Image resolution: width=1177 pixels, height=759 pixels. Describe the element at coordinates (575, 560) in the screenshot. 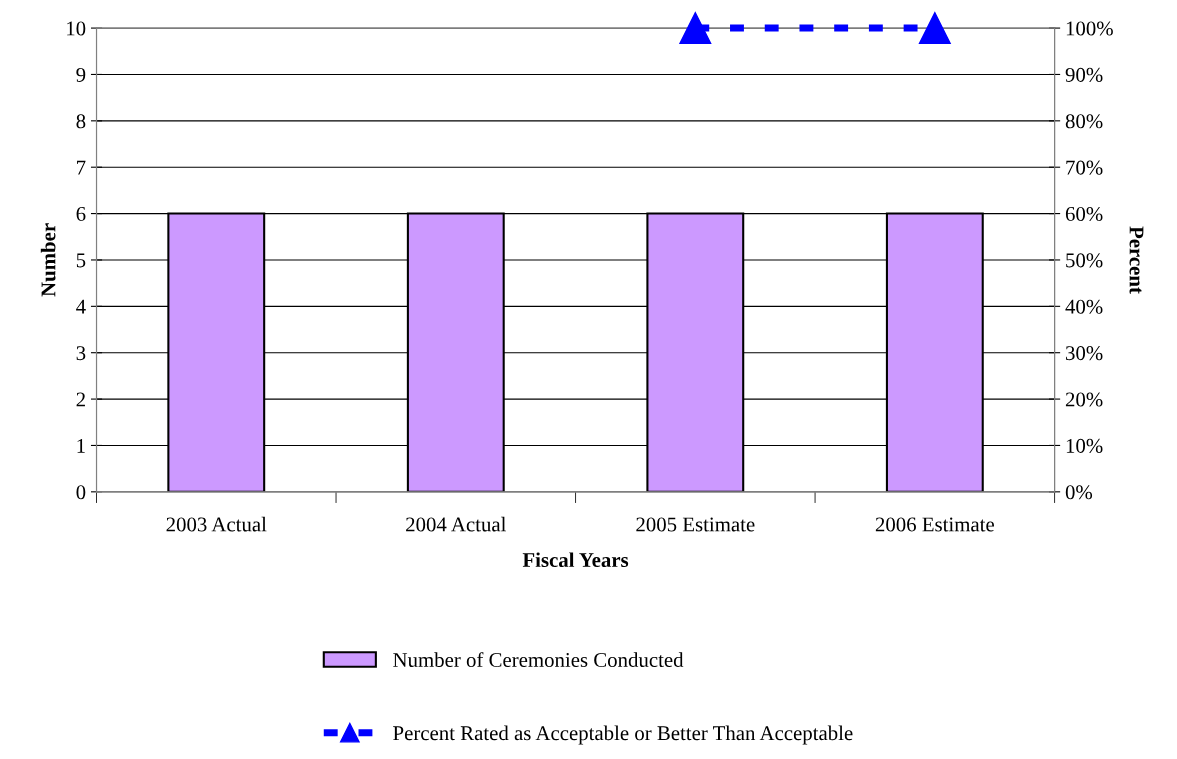

I see `x-axis-title: Fiscal Years` at that location.